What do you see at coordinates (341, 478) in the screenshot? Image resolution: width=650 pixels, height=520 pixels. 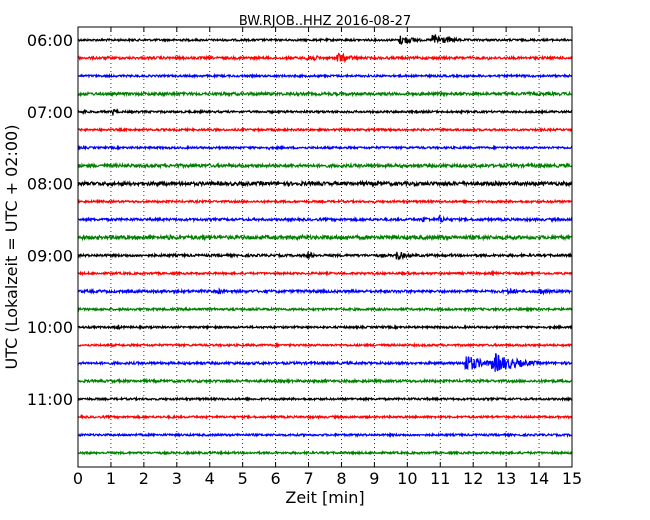 I see `x-tick-label: 8` at bounding box center [341, 478].